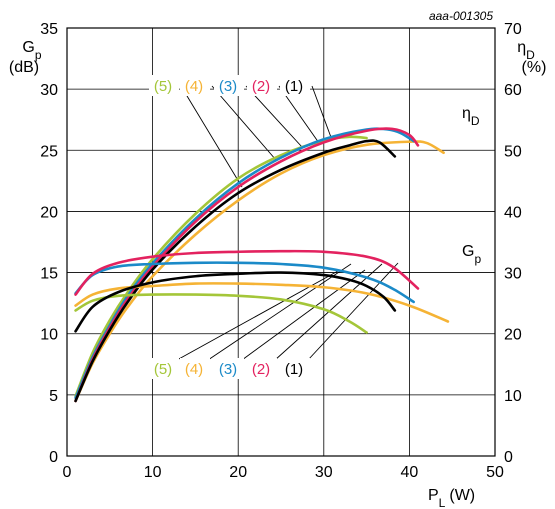  I want to click on x-tick-label: 50, so click(495, 472).